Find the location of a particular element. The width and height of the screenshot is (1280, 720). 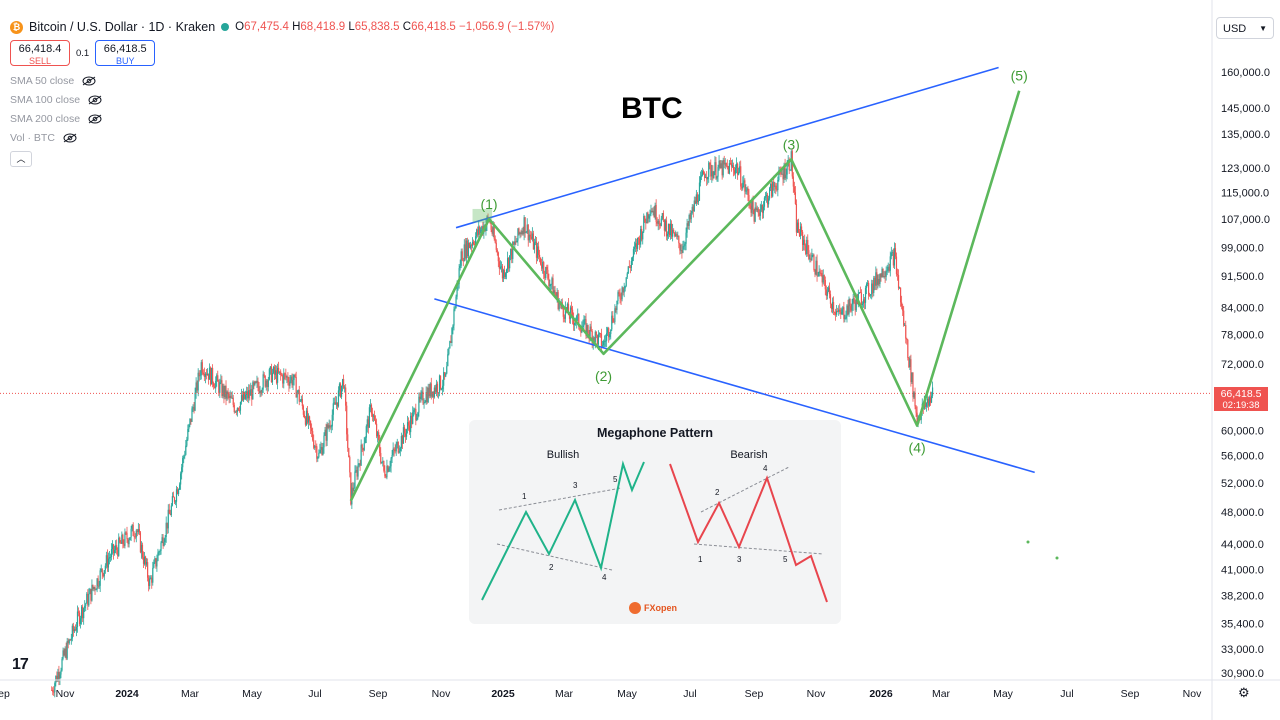

indicator-sma50: SMA 50 close is located at coordinates (53, 81).